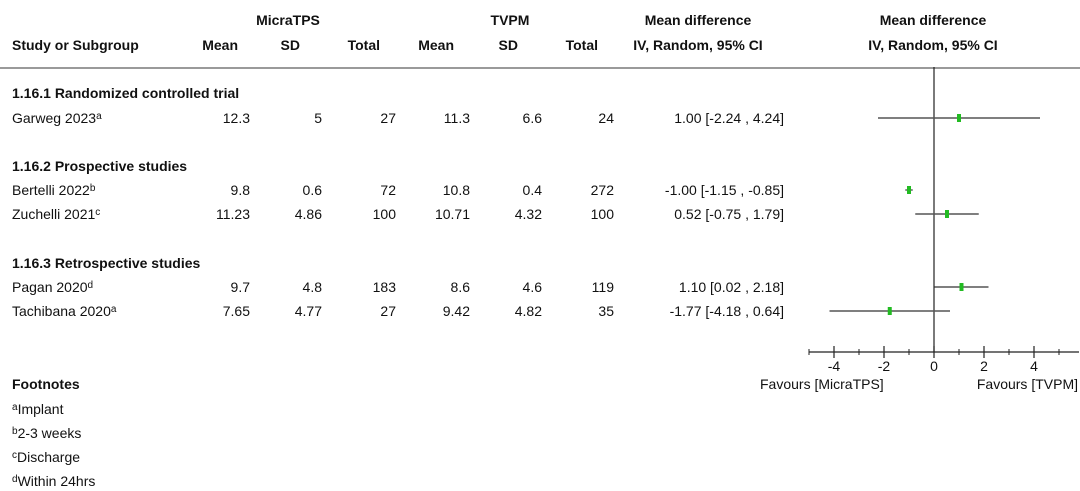  What do you see at coordinates (240, 287) in the screenshot?
I see `cell-mean-1: 9.7` at bounding box center [240, 287].